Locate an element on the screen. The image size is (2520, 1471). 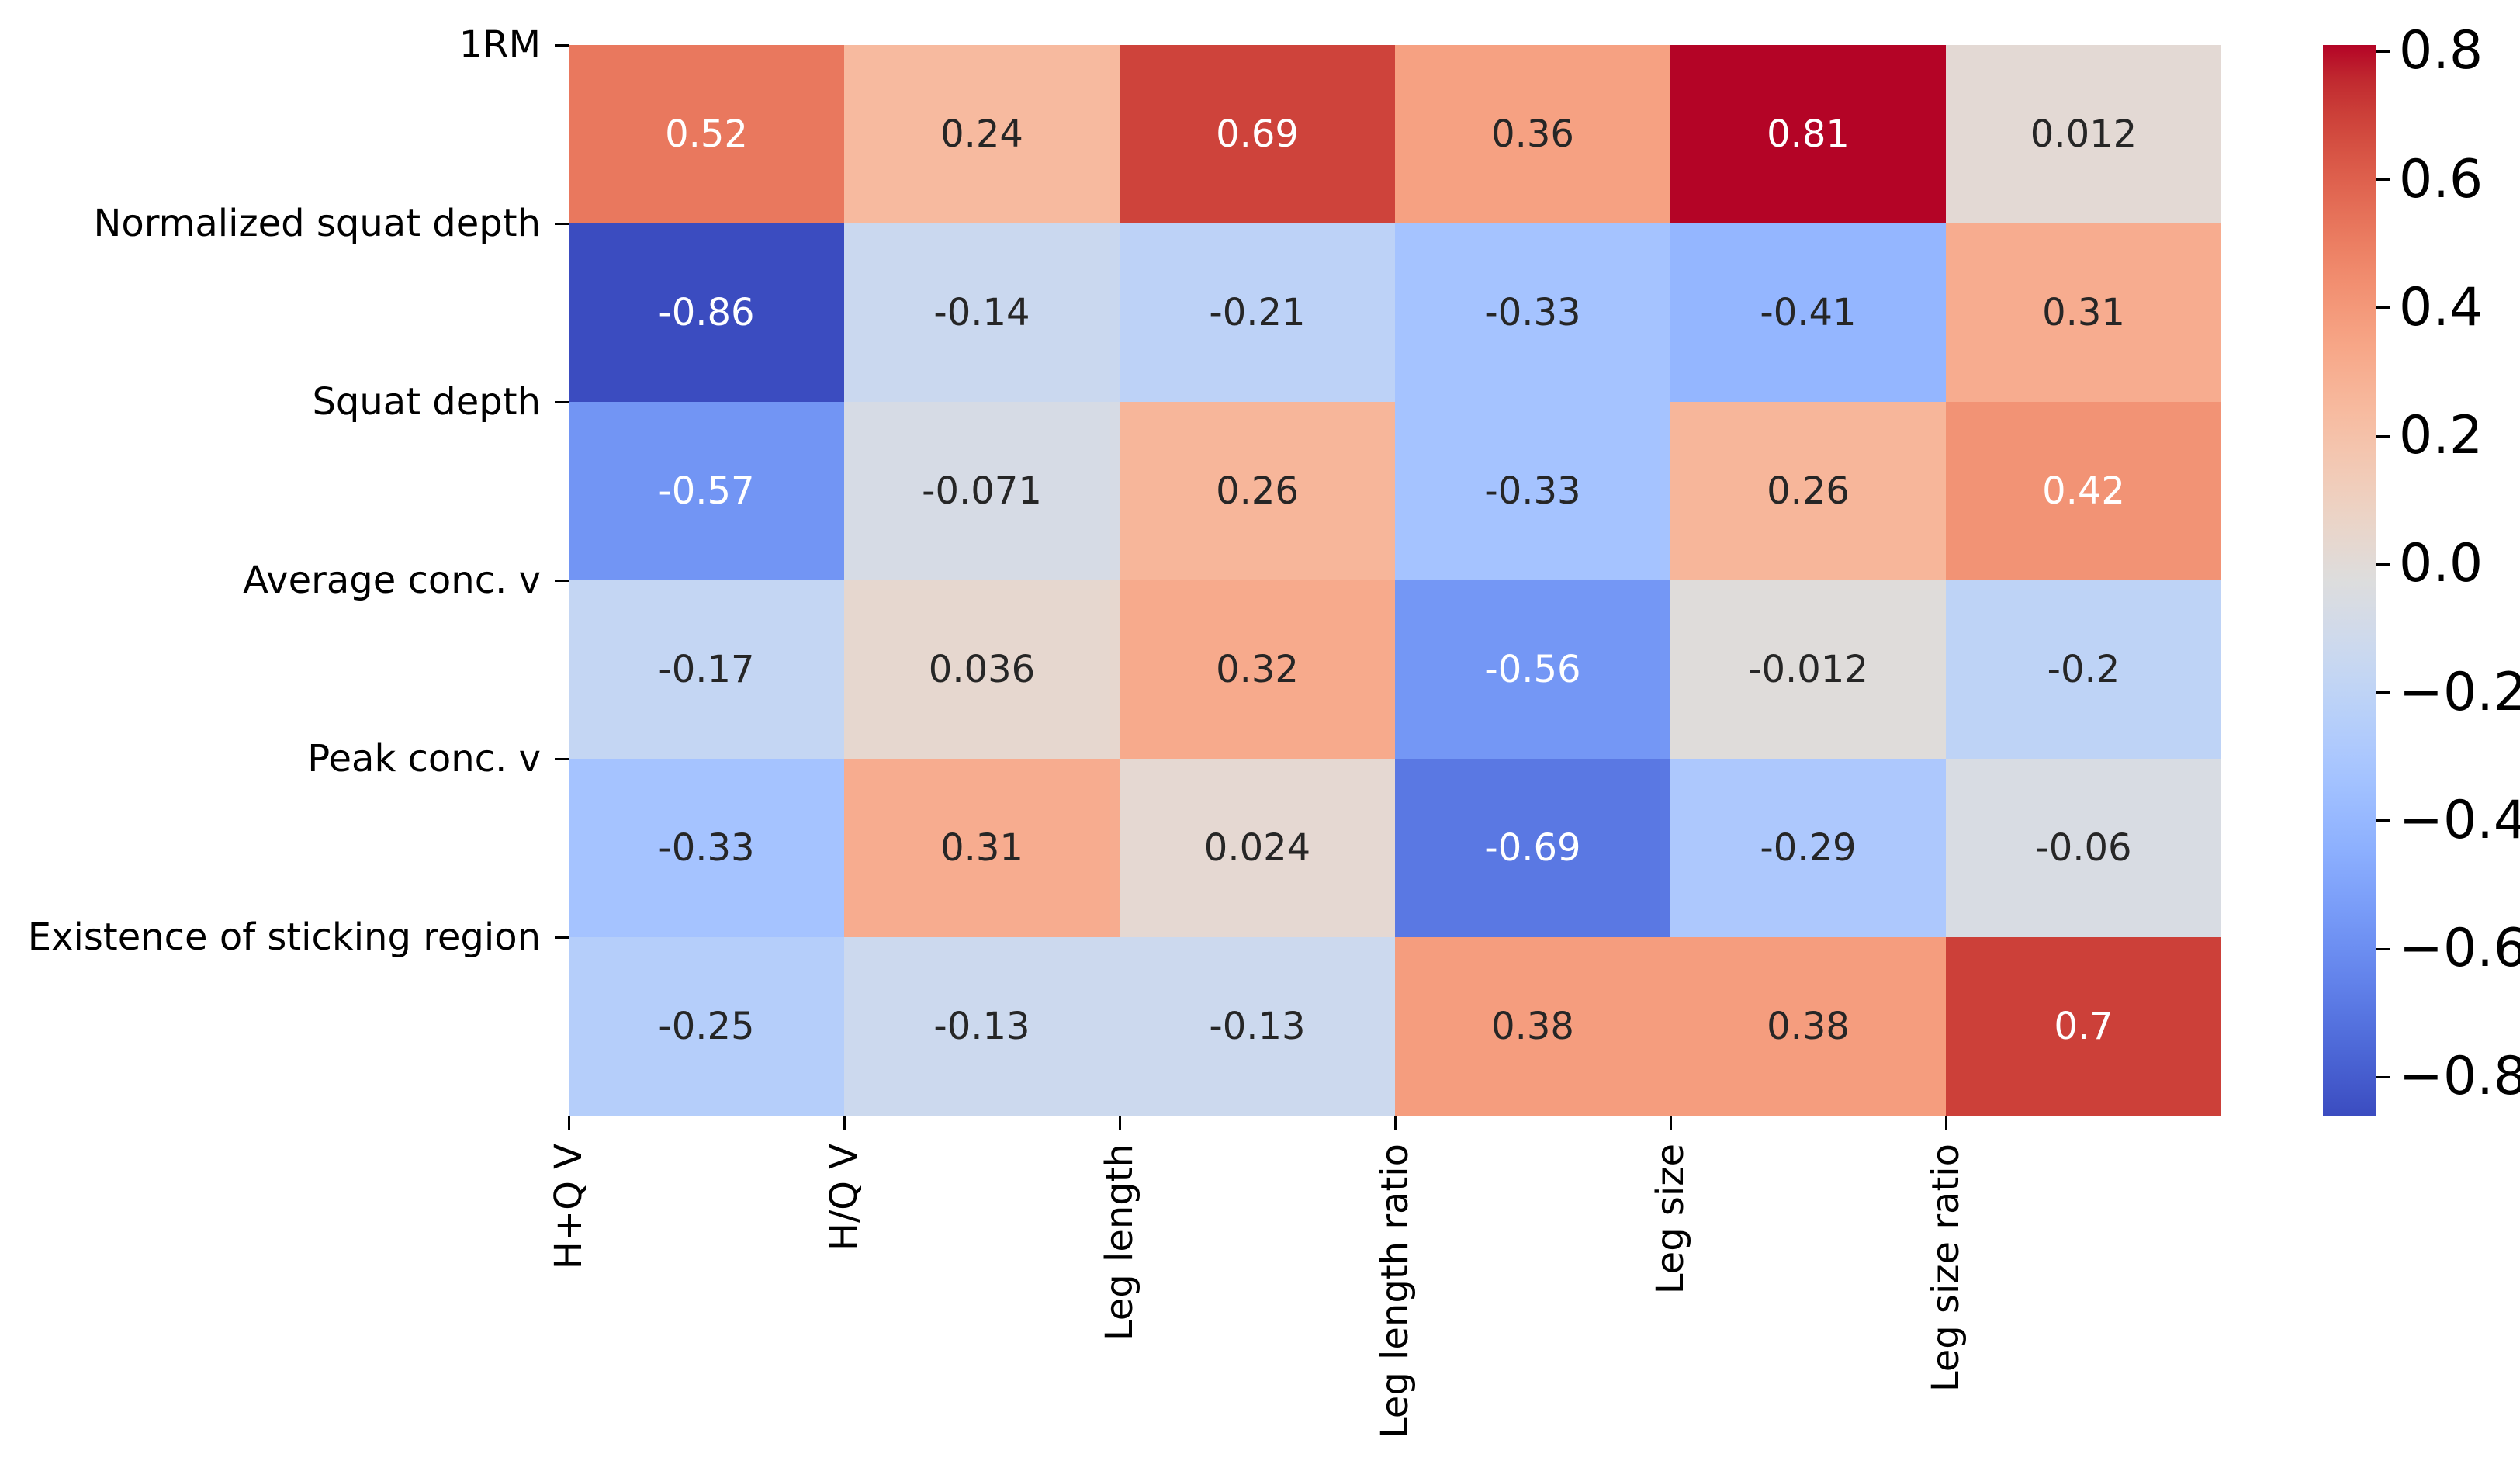
cell-value: 0.69 is located at coordinates (1257, 134).